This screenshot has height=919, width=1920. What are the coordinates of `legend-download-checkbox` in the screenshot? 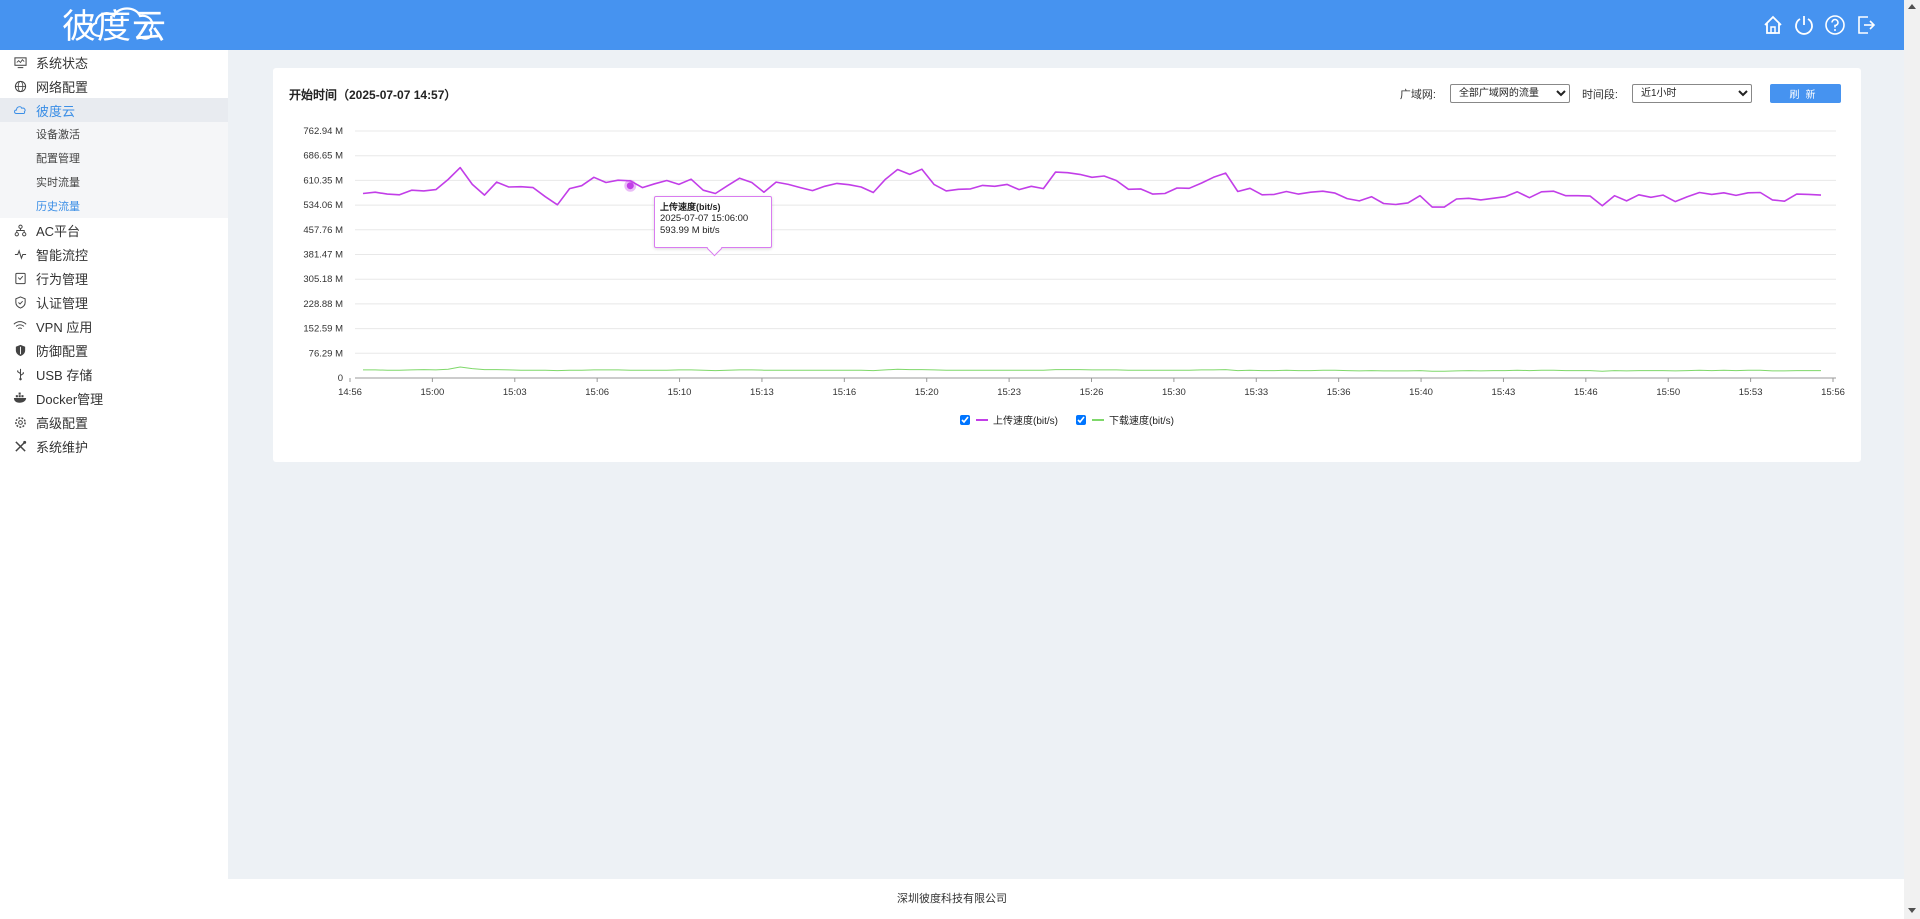 It's located at (1081, 419).